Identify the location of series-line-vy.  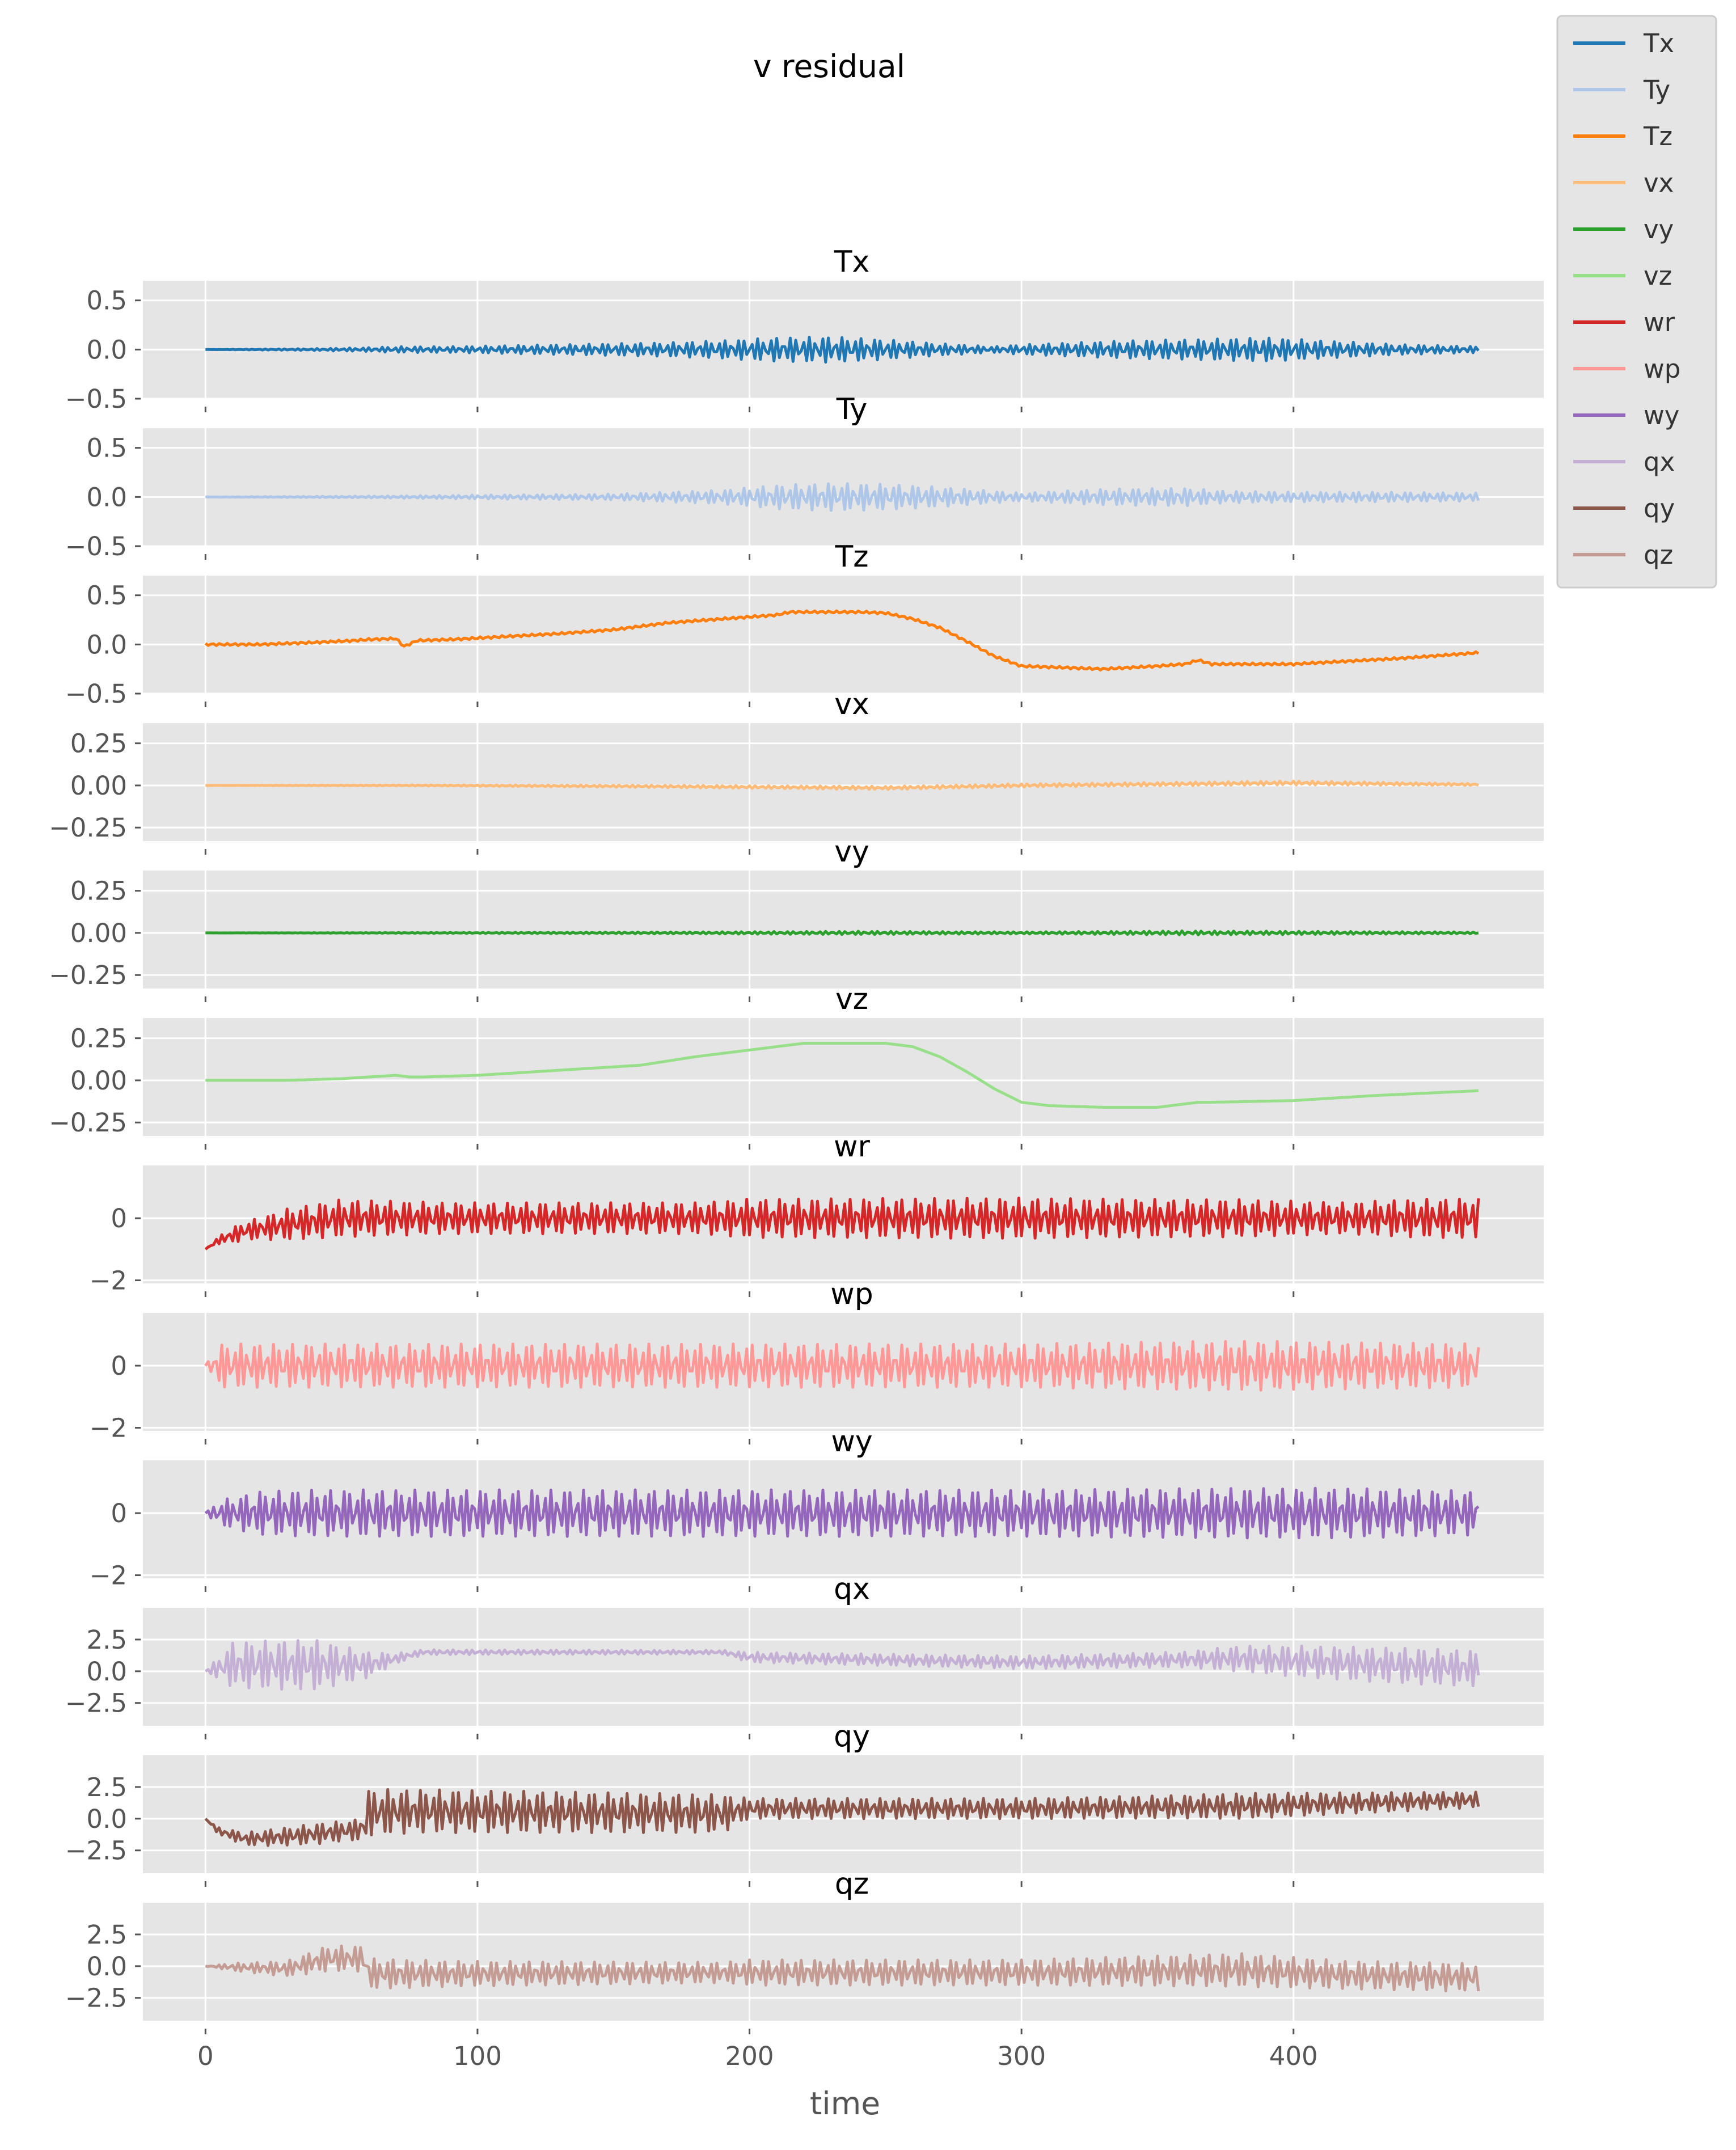
(842, 933).